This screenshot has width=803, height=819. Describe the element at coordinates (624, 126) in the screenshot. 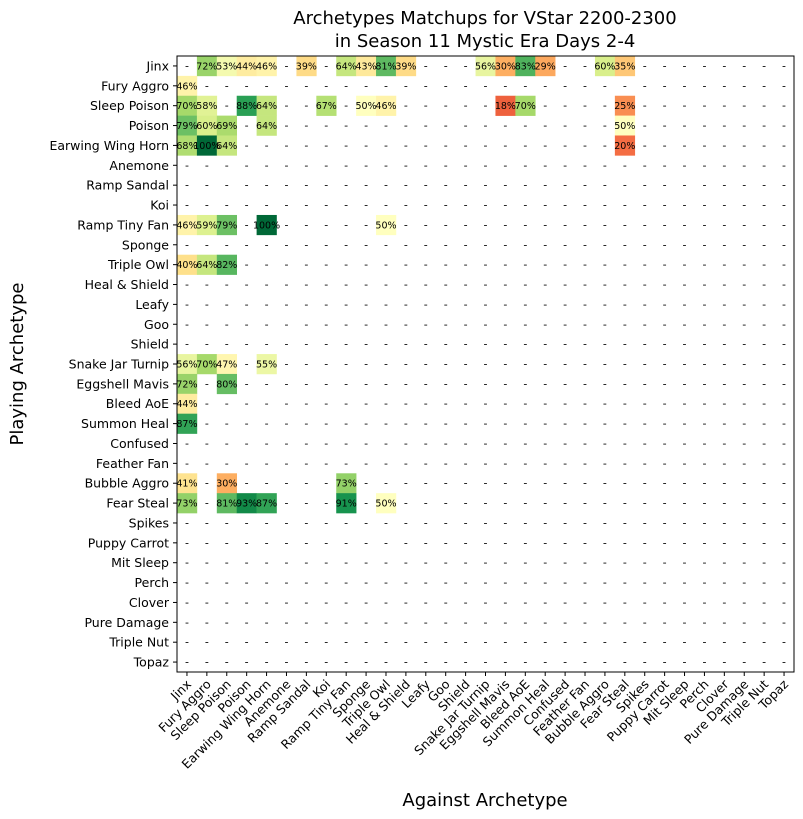

I see `cell-value-label: 50%` at that location.